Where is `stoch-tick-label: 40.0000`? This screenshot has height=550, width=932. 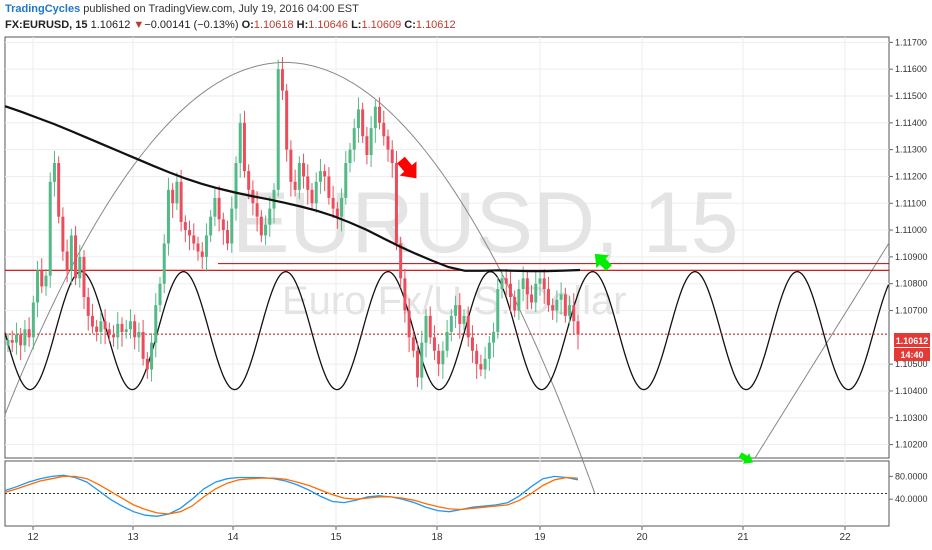
stoch-tick-label: 40.0000 is located at coordinates (911, 499).